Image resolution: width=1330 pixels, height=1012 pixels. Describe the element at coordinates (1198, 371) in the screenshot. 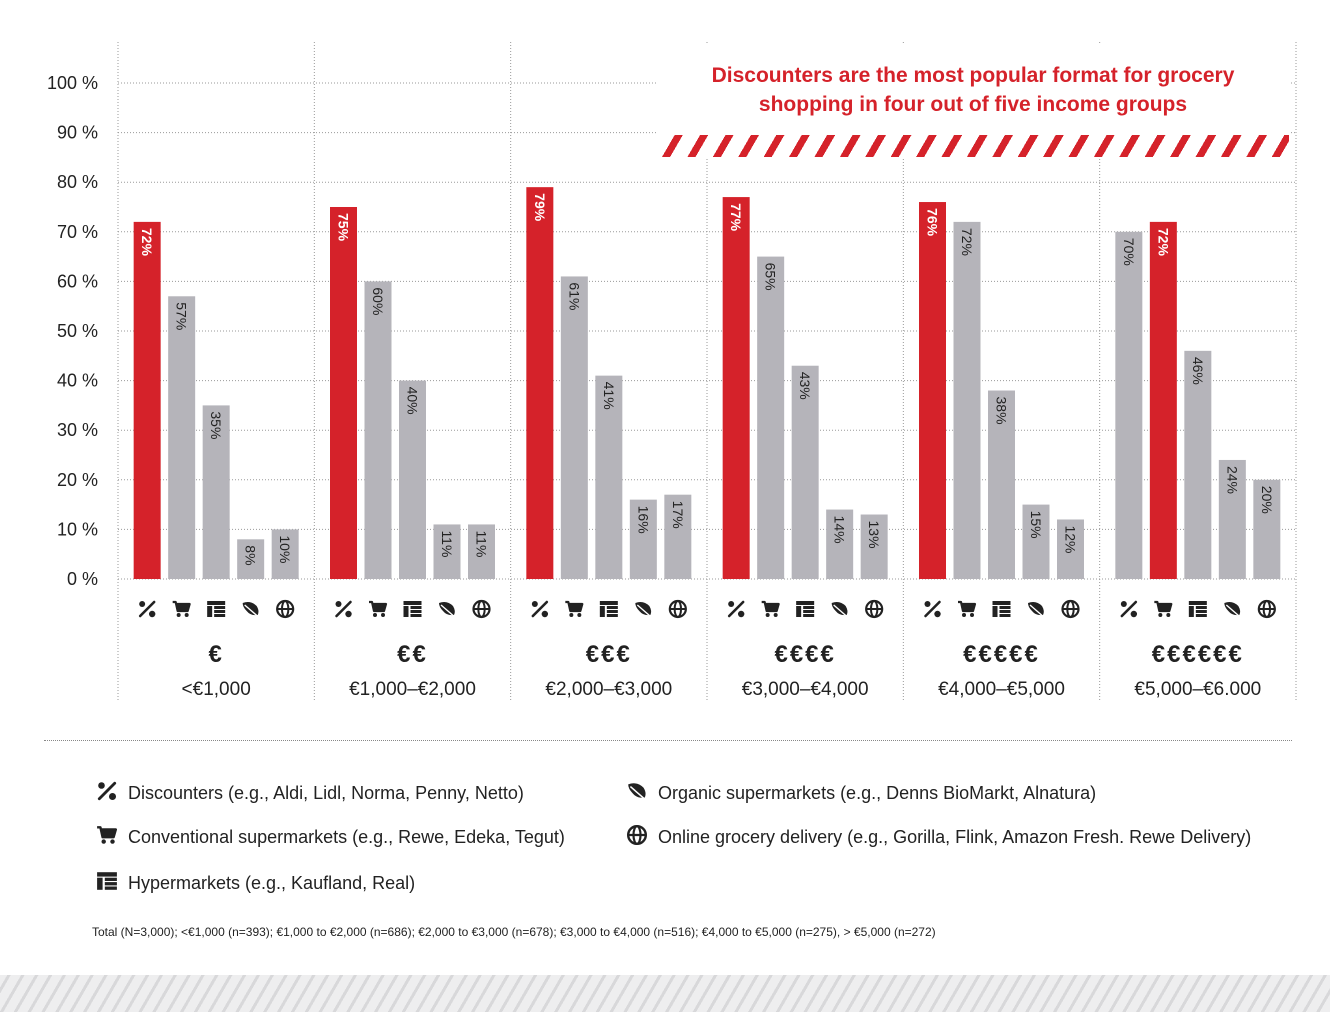

I see `value-label: 46%` at that location.